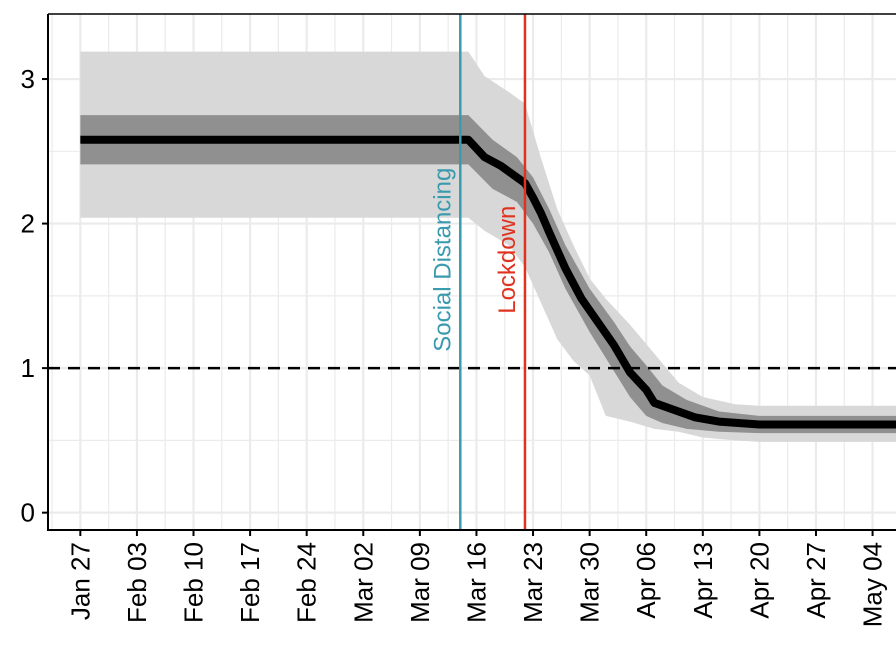  Describe the element at coordinates (363, 582) in the screenshot. I see `x-tick-label: Mar 02` at that location.